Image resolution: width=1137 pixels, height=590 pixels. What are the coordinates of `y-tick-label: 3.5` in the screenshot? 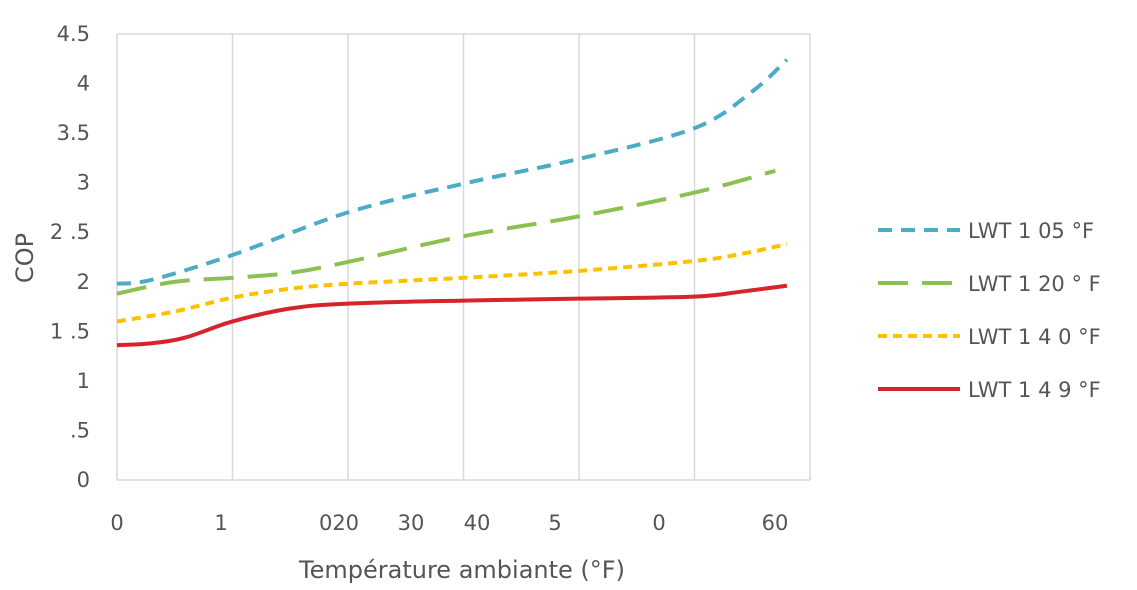 It's located at (73, 133).